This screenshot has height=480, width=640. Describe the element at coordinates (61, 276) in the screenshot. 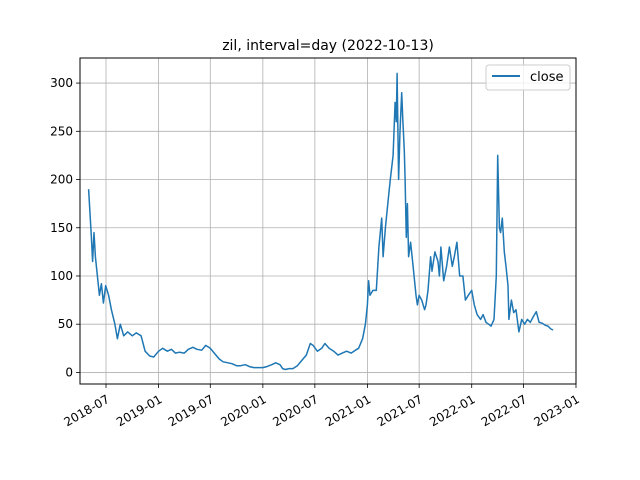

I see `y-tick-label: 100` at that location.